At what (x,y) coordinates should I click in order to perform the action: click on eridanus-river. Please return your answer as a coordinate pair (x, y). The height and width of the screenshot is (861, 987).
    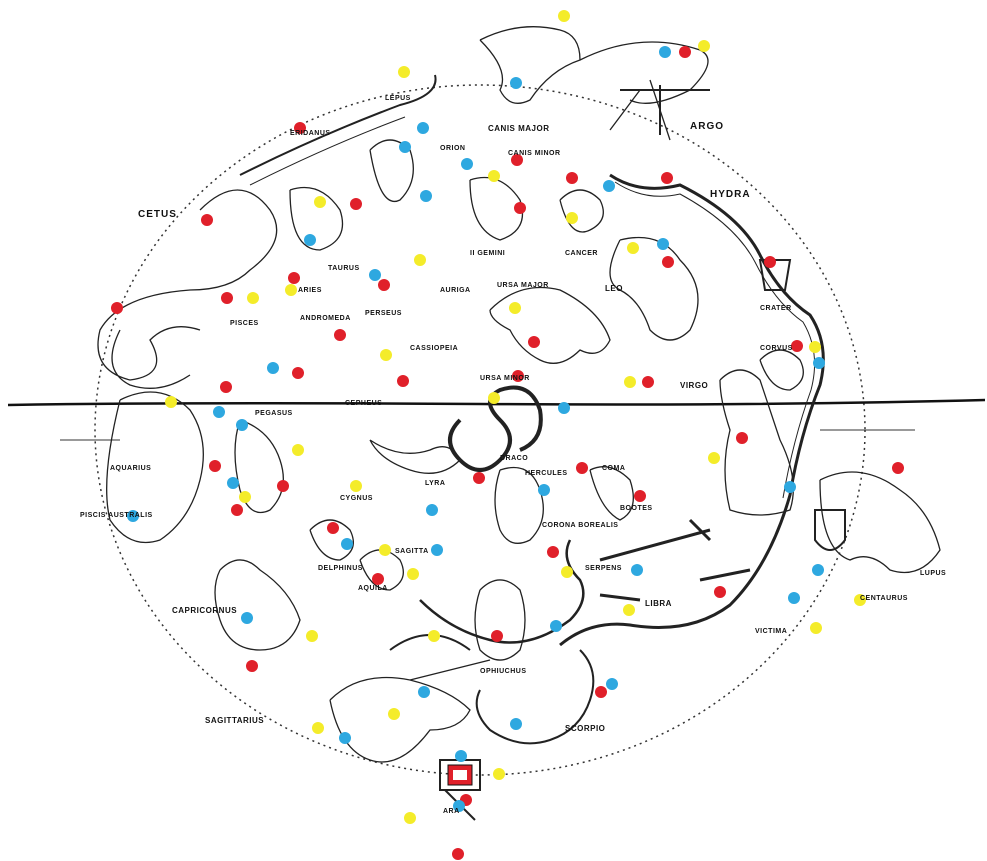
    Looking at the image, I should click on (338, 125).